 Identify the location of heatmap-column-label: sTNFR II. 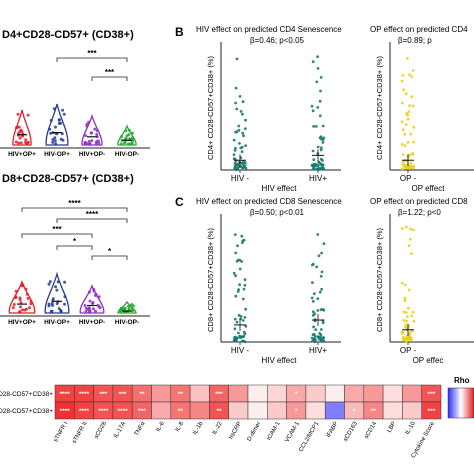
(79, 433).